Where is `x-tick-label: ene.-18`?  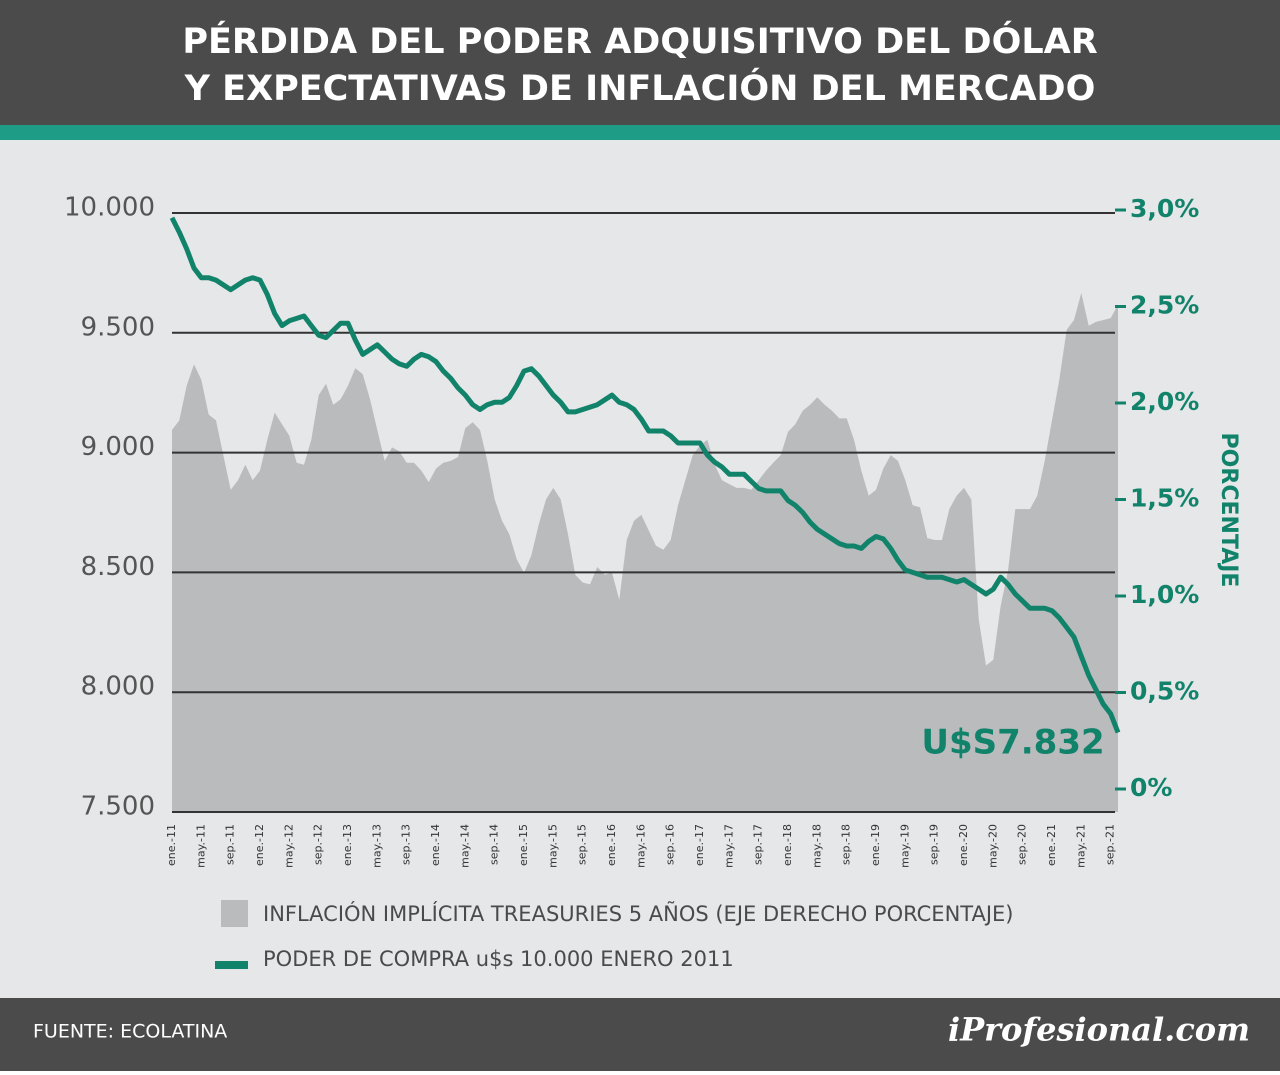
x-tick-label: ene.-18 is located at coordinates (787, 845).